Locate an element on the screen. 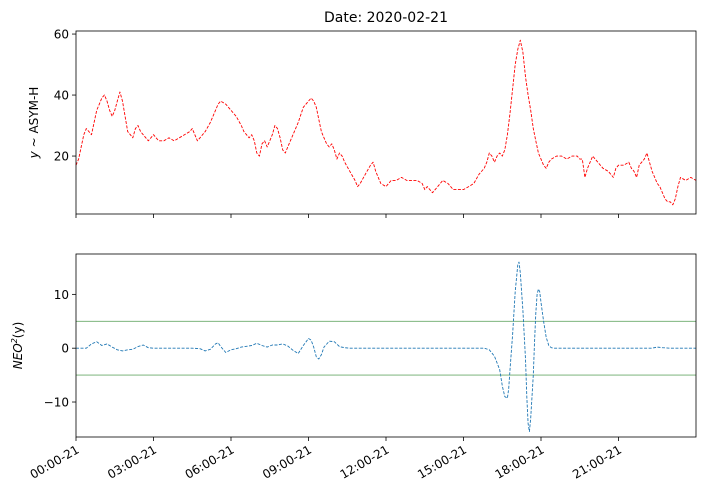  top-y-axis-label: y ~ ASYM-H is located at coordinates (34, 123).